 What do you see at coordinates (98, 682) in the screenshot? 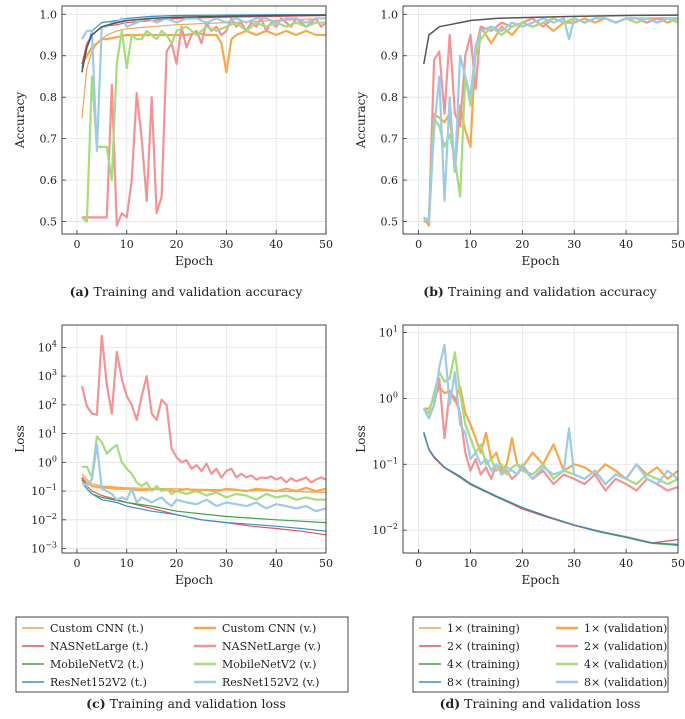
I see `legend-label: ResNet152V2 (t.)` at bounding box center [98, 682].